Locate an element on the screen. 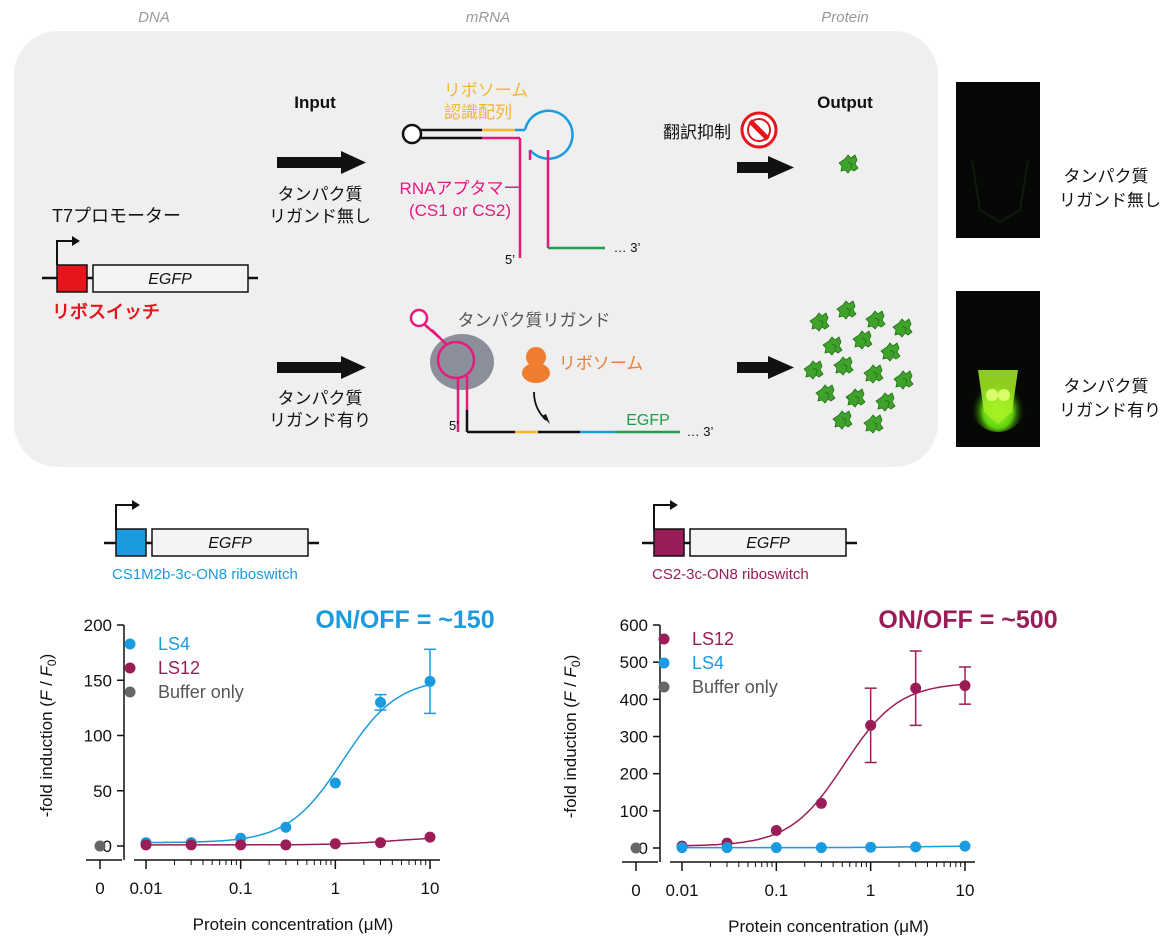  egfp-gene-label: EGFP is located at coordinates (170, 279).